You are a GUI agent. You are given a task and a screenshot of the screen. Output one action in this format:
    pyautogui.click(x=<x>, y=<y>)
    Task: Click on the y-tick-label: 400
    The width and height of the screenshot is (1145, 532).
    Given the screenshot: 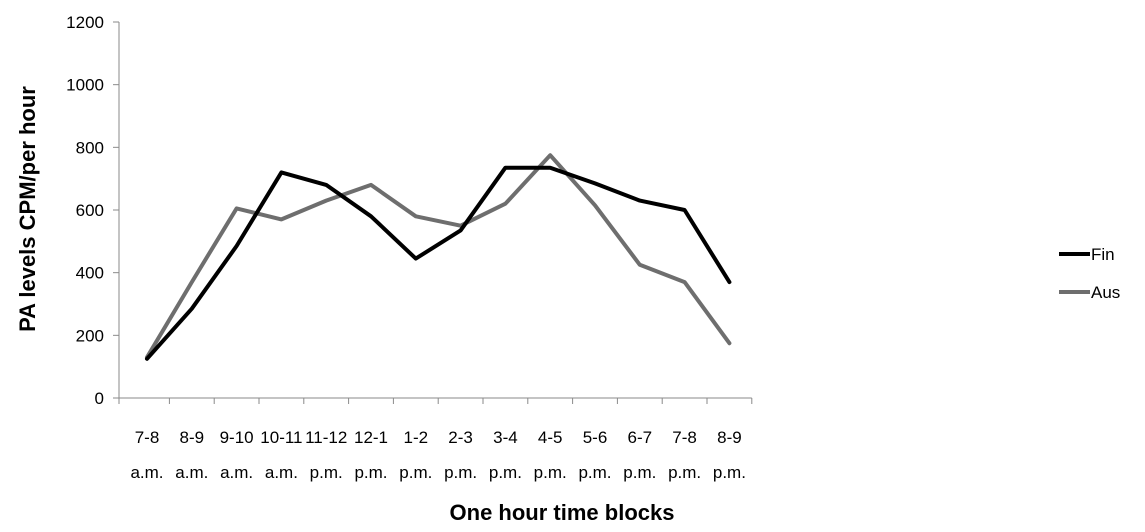 What is the action you would take?
    pyautogui.click(x=90, y=273)
    